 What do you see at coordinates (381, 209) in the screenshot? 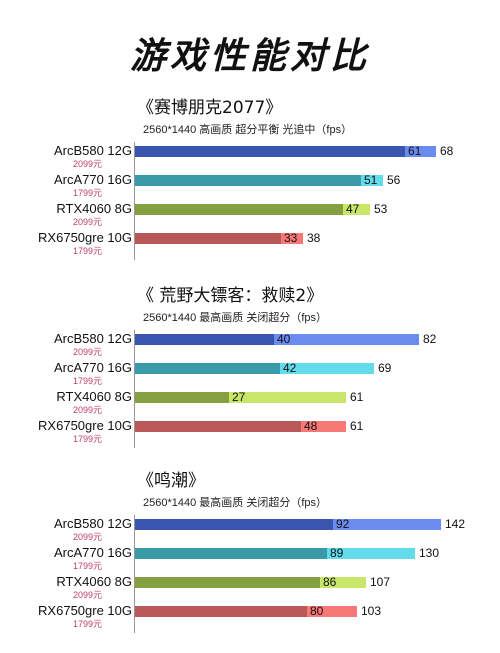
I see `bar-max-value: 53` at bounding box center [381, 209].